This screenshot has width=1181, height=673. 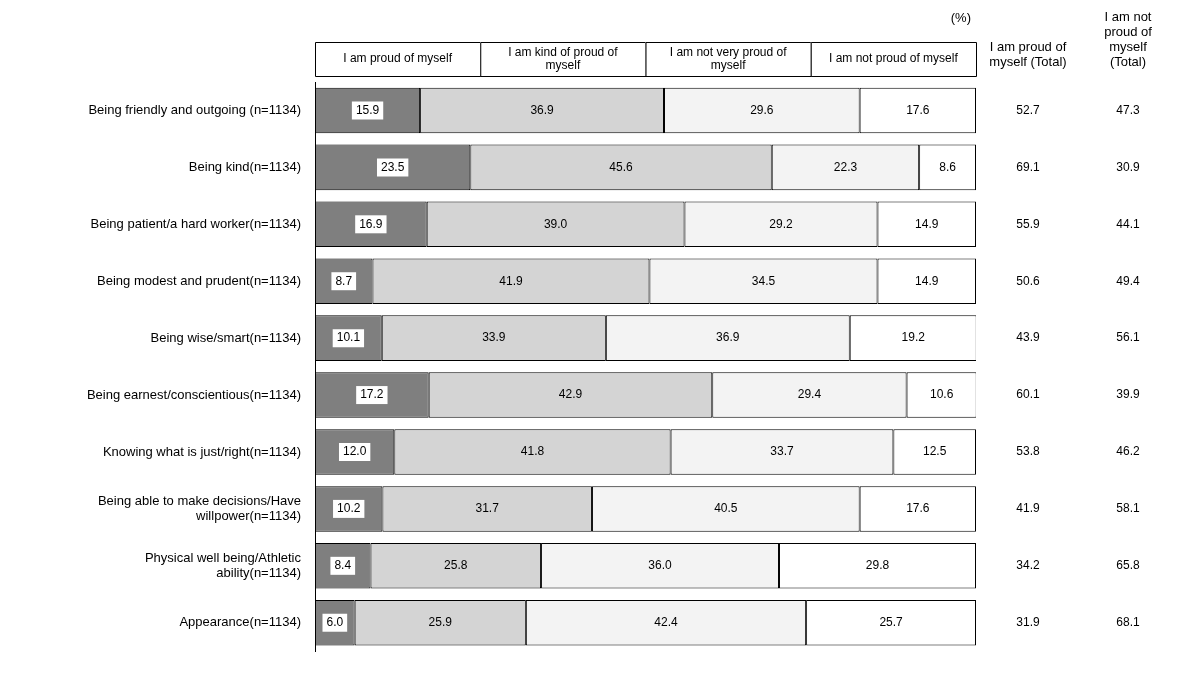 I want to click on text: 41.9, so click(x=1028, y=508).